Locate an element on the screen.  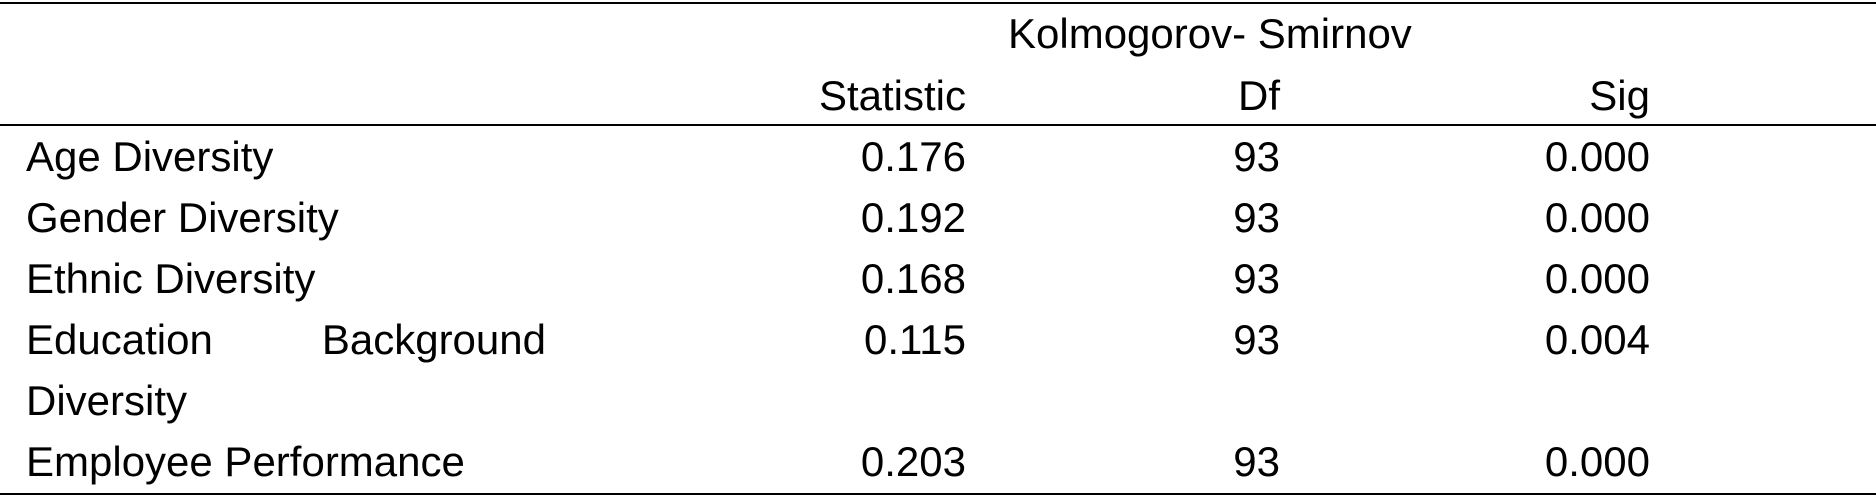
statistic-cell: 0.176 is located at coordinates (913, 156).